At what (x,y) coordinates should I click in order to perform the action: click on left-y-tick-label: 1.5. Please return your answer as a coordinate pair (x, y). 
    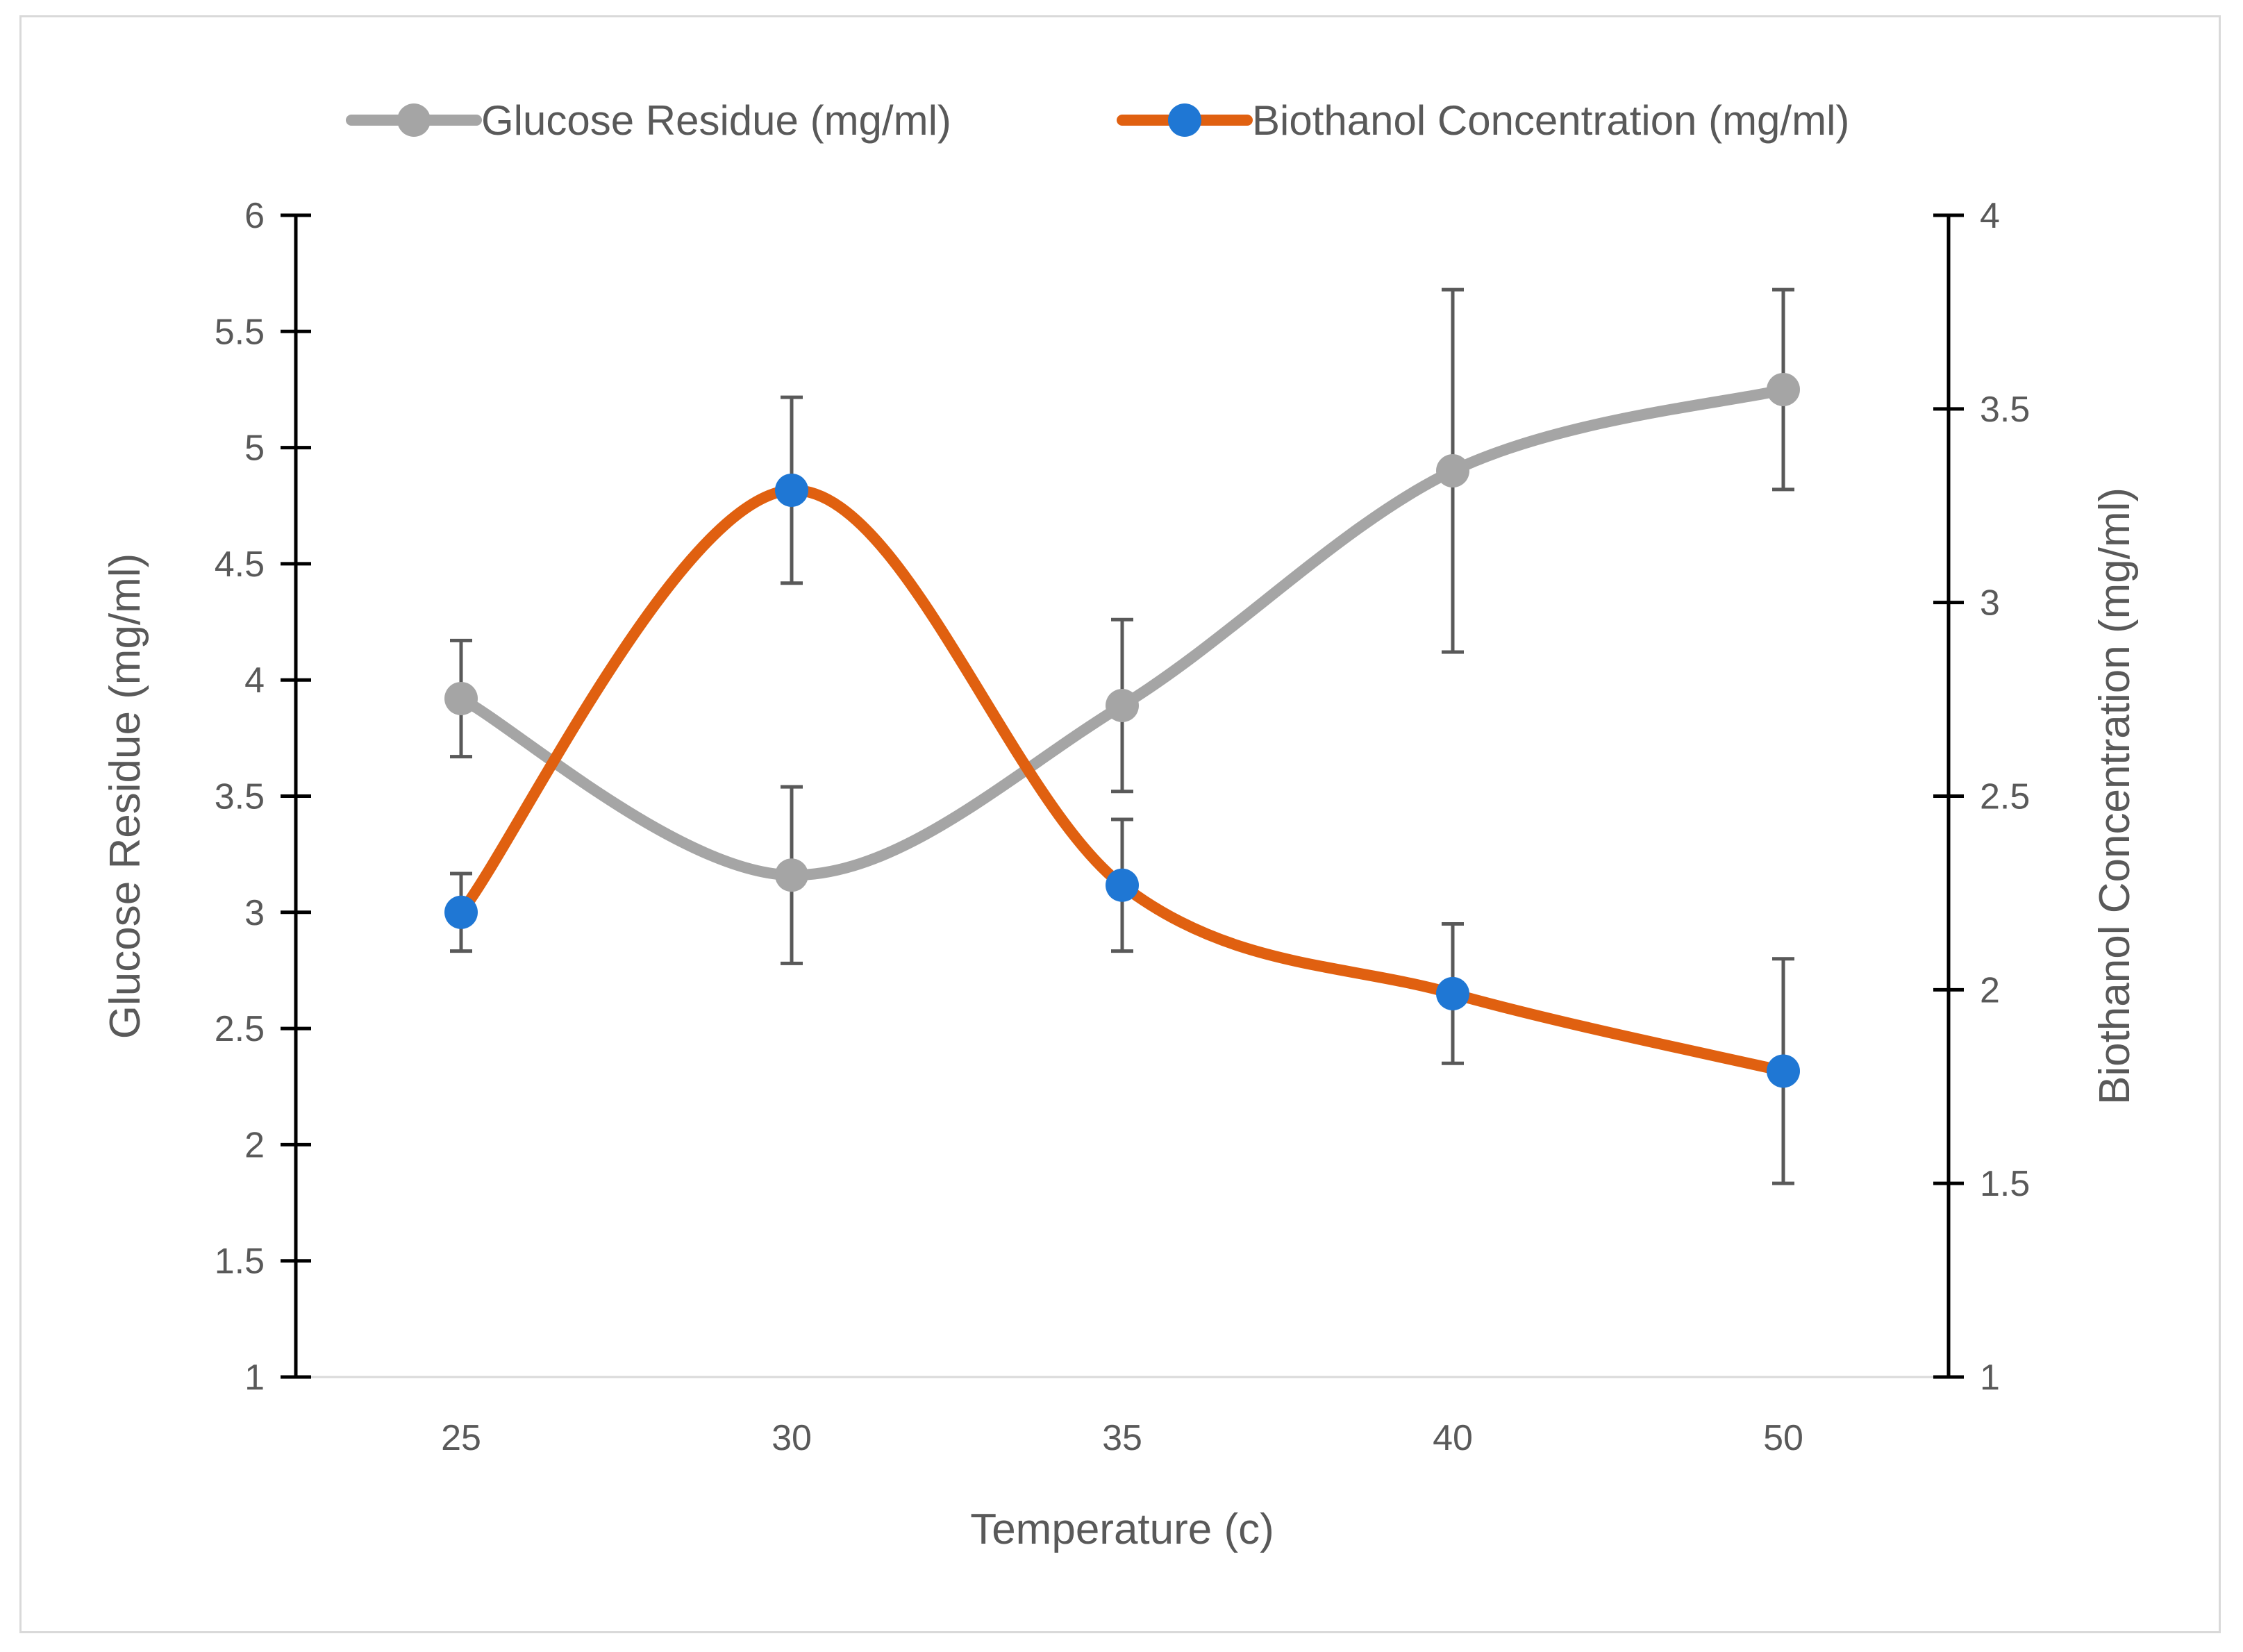
    Looking at the image, I should click on (240, 1262).